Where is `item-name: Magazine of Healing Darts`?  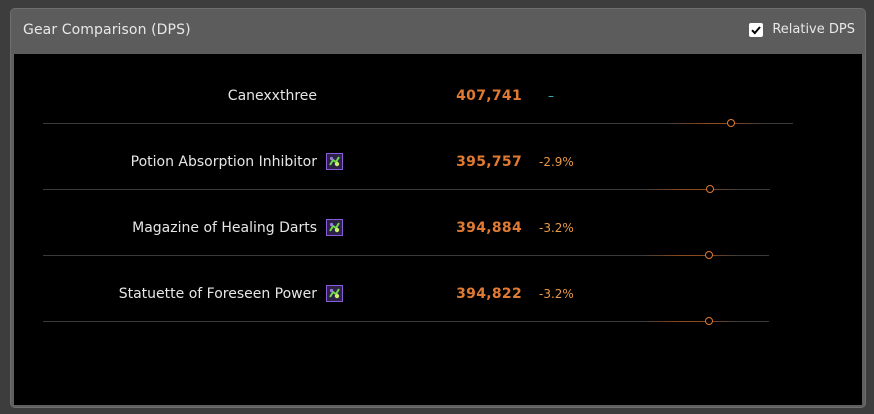 item-name: Magazine of Healing Darts is located at coordinates (224, 228).